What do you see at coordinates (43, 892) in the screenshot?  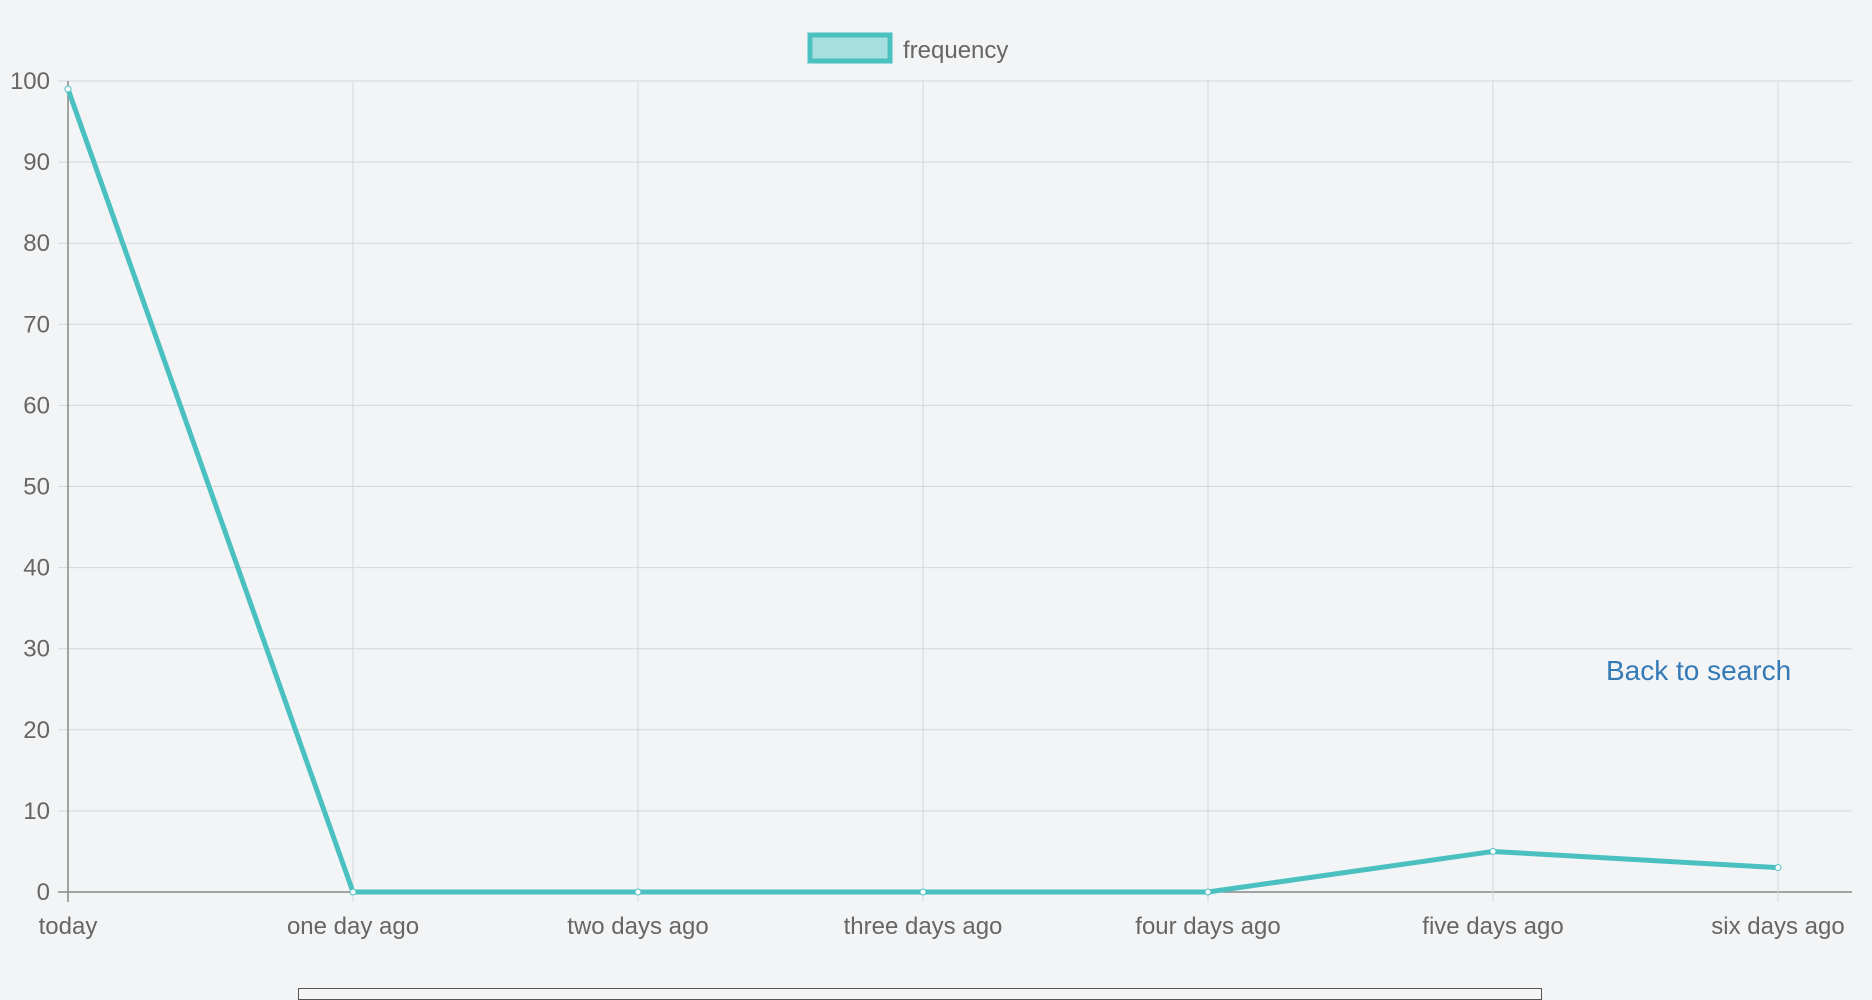 I see `y-tick-label: 0` at bounding box center [43, 892].